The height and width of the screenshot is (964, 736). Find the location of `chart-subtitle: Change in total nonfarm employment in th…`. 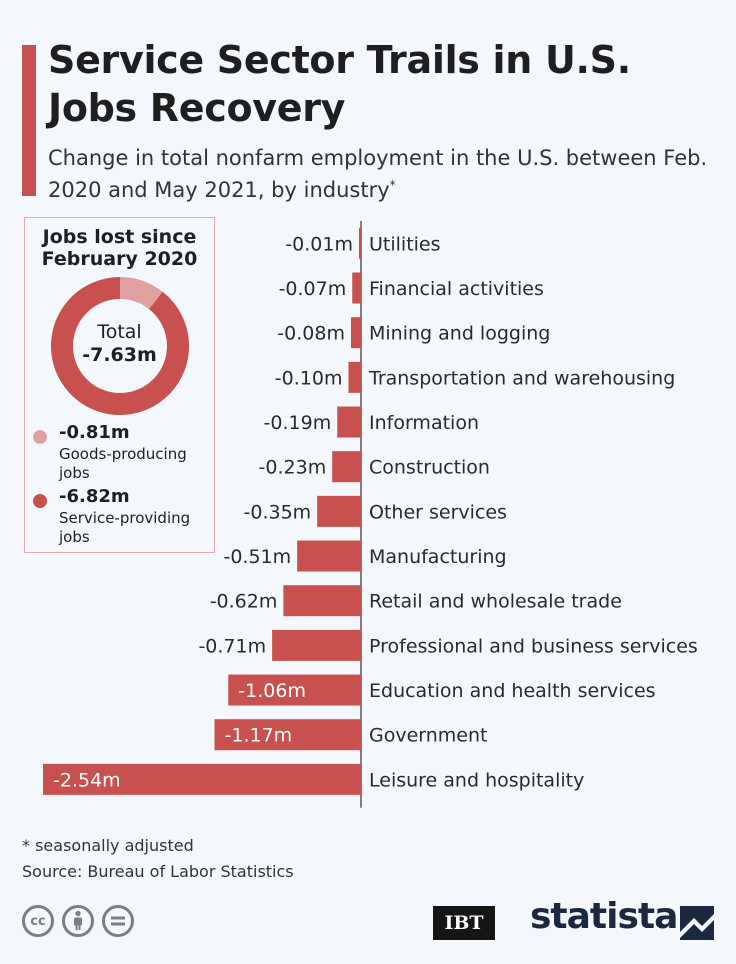

chart-subtitle: Change in total nonfarm employment in th… is located at coordinates (383, 174).